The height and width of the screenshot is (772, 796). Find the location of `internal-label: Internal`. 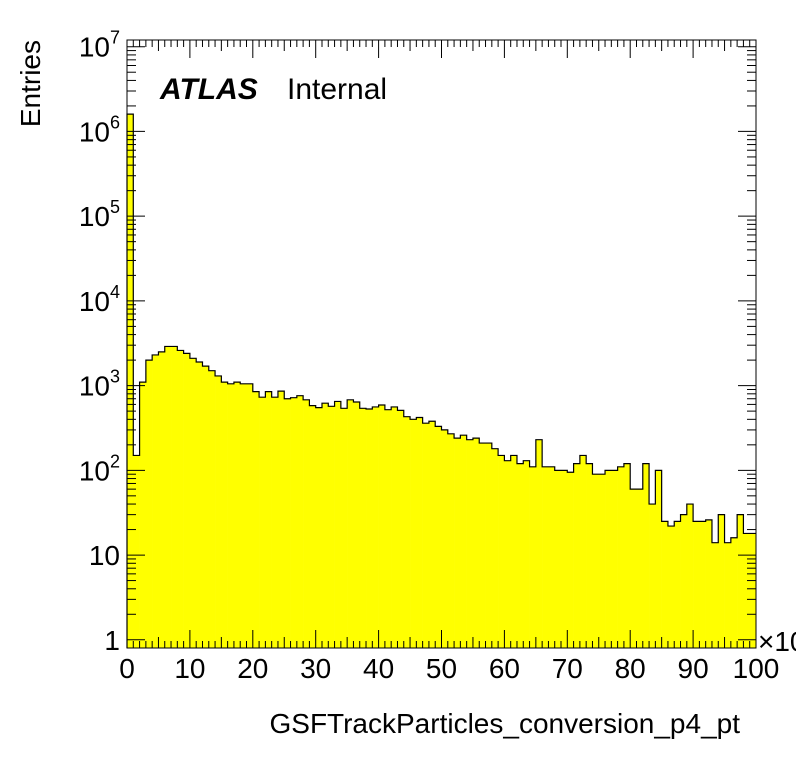

internal-label: Internal is located at coordinates (337, 89).